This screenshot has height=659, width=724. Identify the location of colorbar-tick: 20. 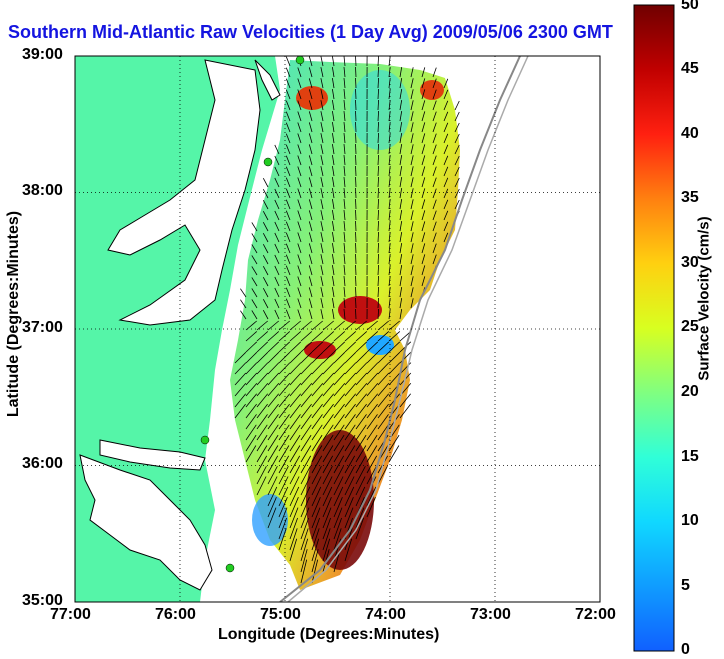
(690, 391).